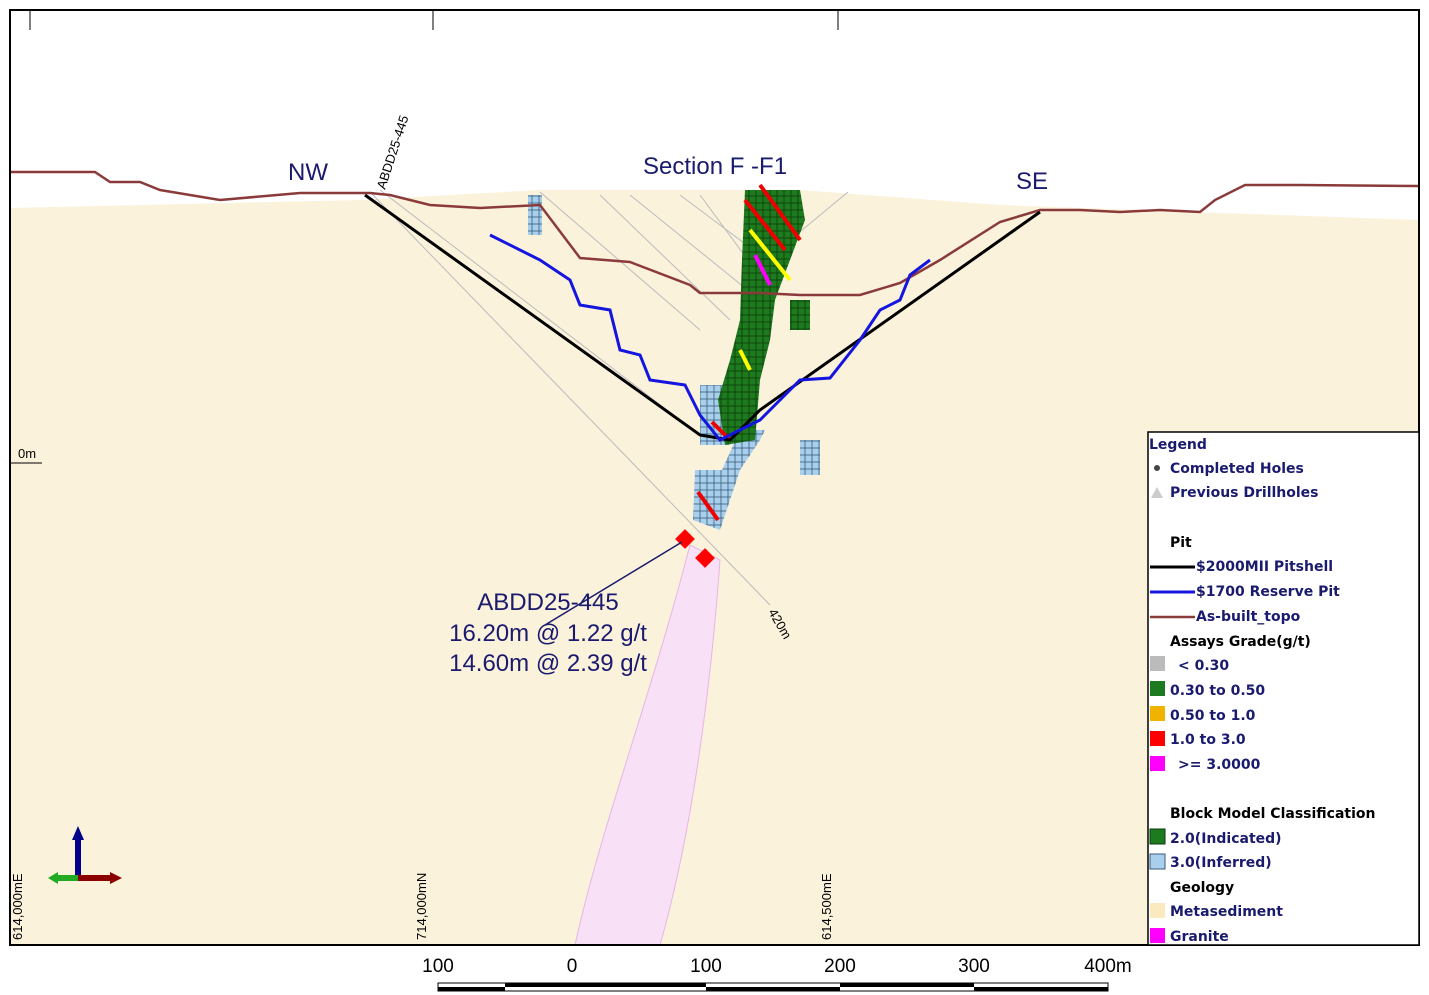 The height and width of the screenshot is (995, 1429). I want to click on legend-heading: Geology, so click(1202, 888).